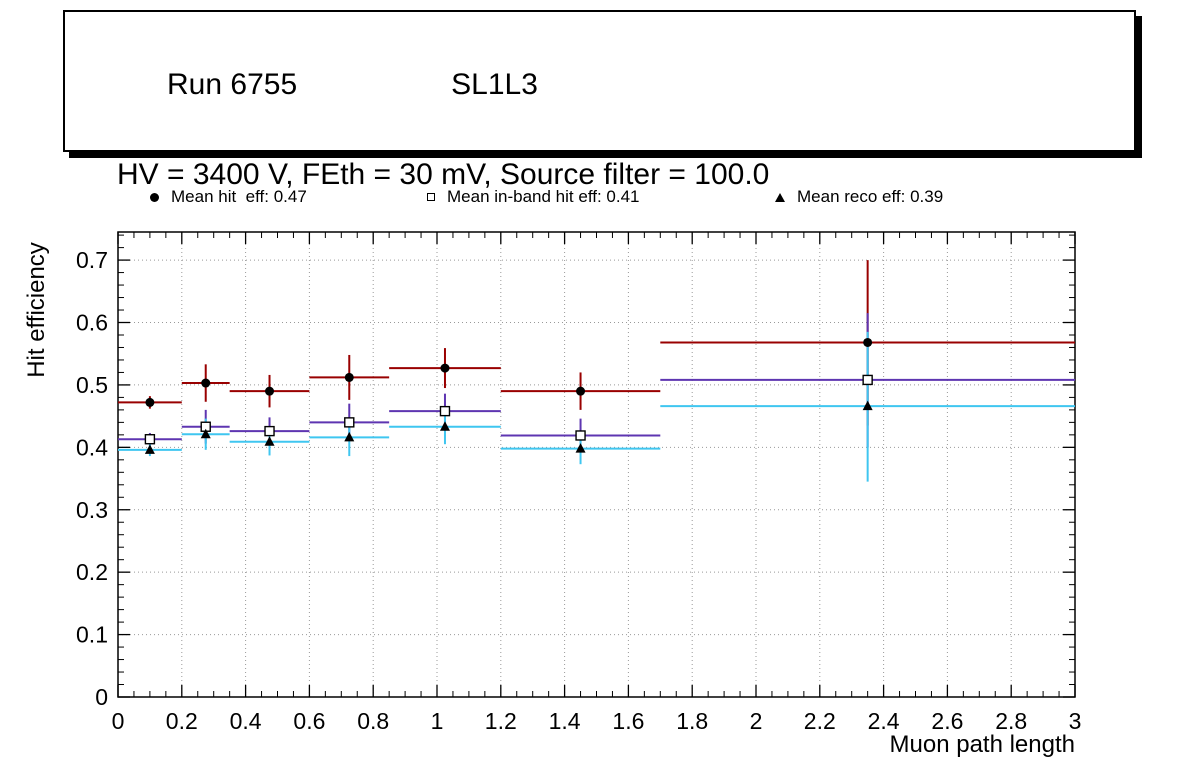  What do you see at coordinates (884, 721) in the screenshot?
I see `x-tick-label: 2.4` at bounding box center [884, 721].